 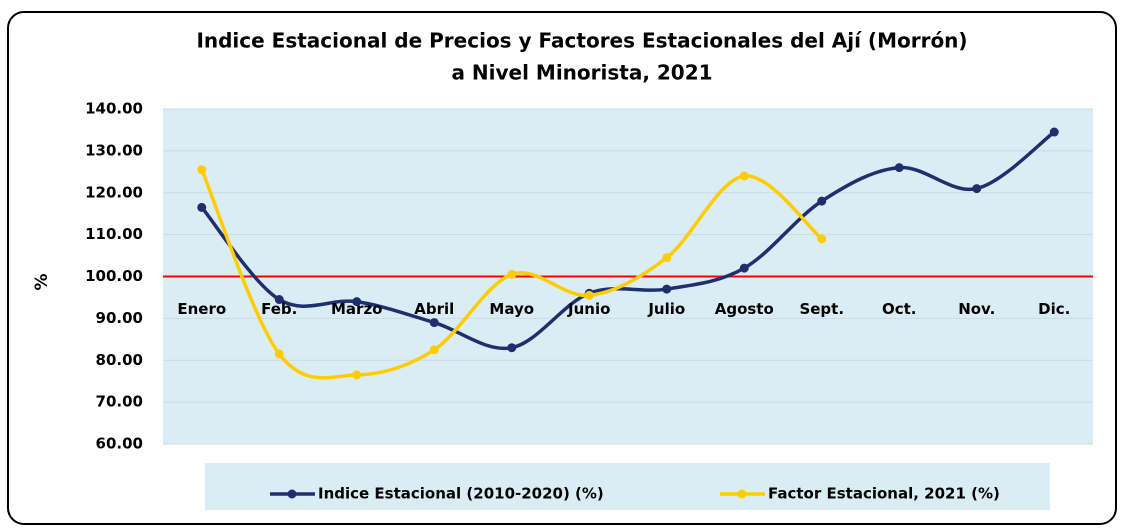 What do you see at coordinates (42, 281) in the screenshot?
I see `y-axis-label: %` at bounding box center [42, 281].